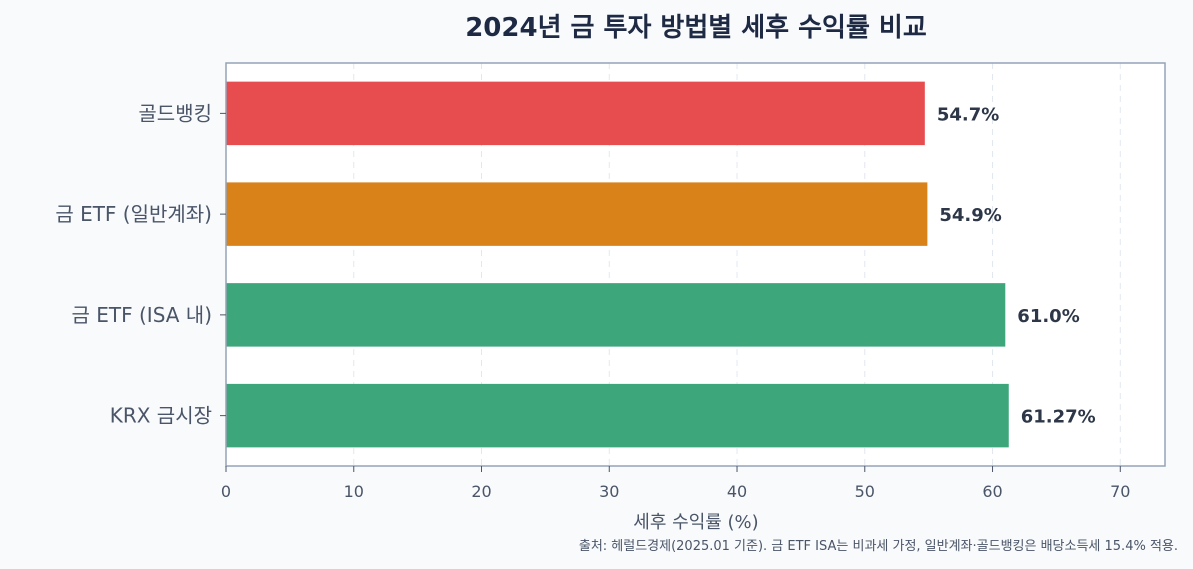 The width and height of the screenshot is (1193, 569). I want to click on x-tick-label-7: 70, so click(1120, 491).